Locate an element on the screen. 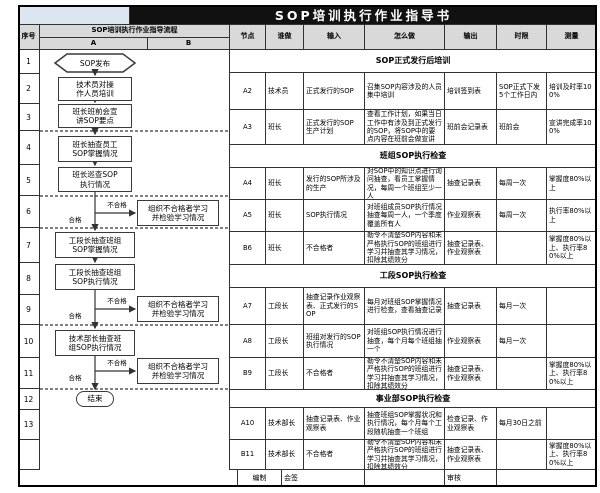  flow-step-section-chief-mastery: 工段长抽查班组 SOP掌握情况 is located at coordinates (95, 245).